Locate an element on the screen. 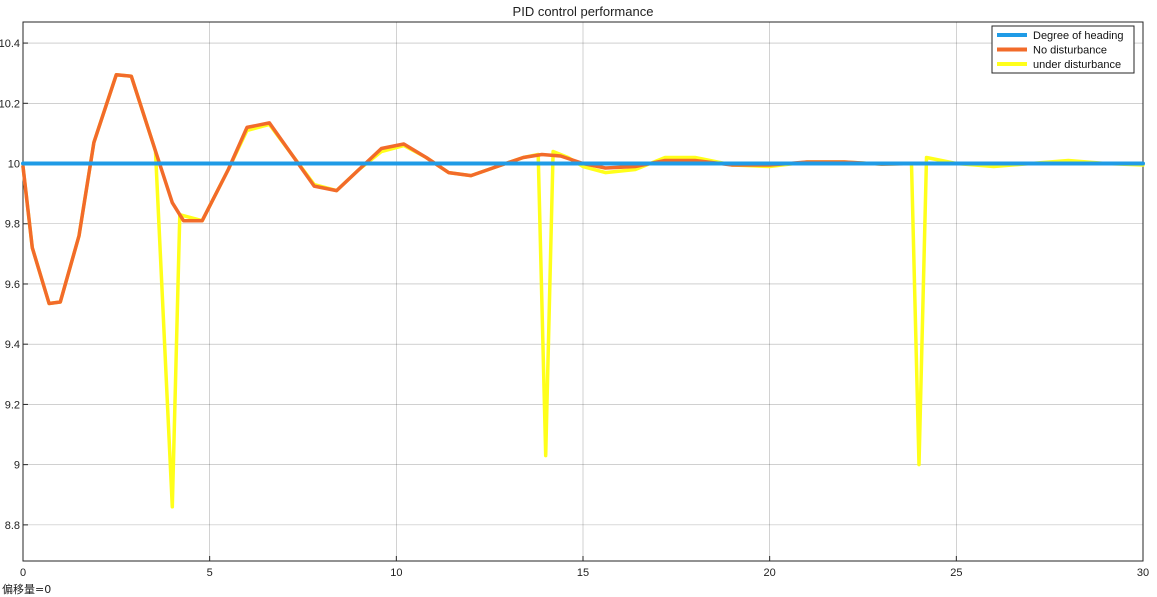 The height and width of the screenshot is (597, 1157). legend-label: under disturbance is located at coordinates (1077, 65).